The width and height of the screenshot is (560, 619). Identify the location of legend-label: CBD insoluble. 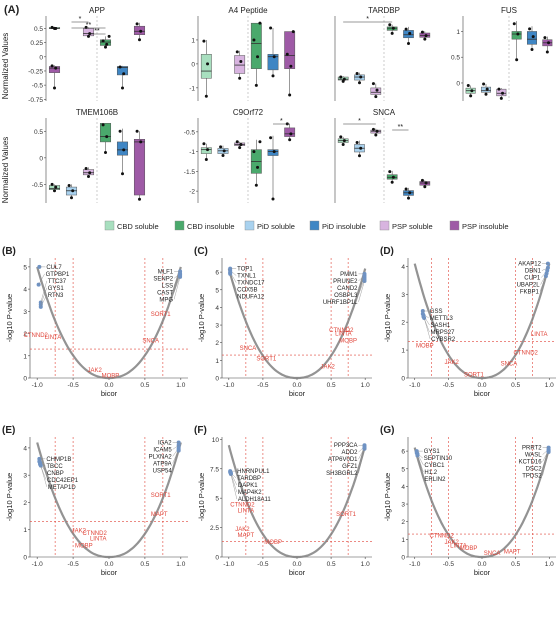
(211, 226).